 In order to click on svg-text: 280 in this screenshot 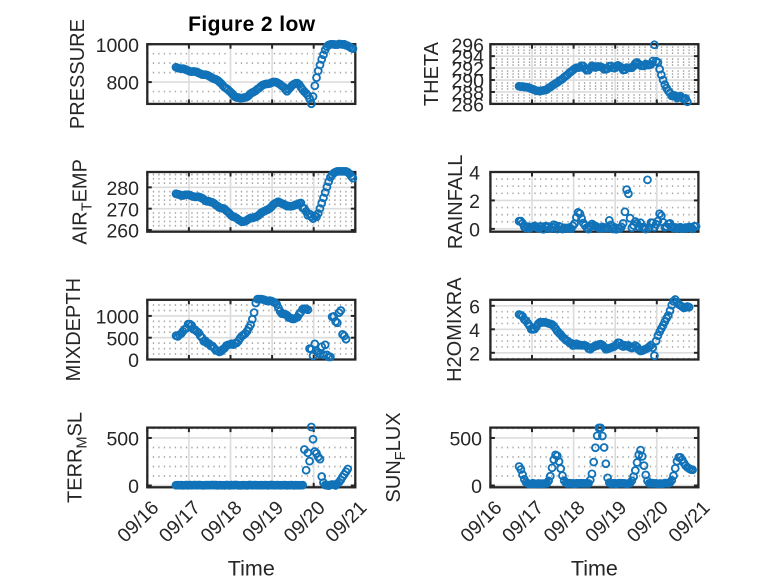, I will do `click(122, 189)`.